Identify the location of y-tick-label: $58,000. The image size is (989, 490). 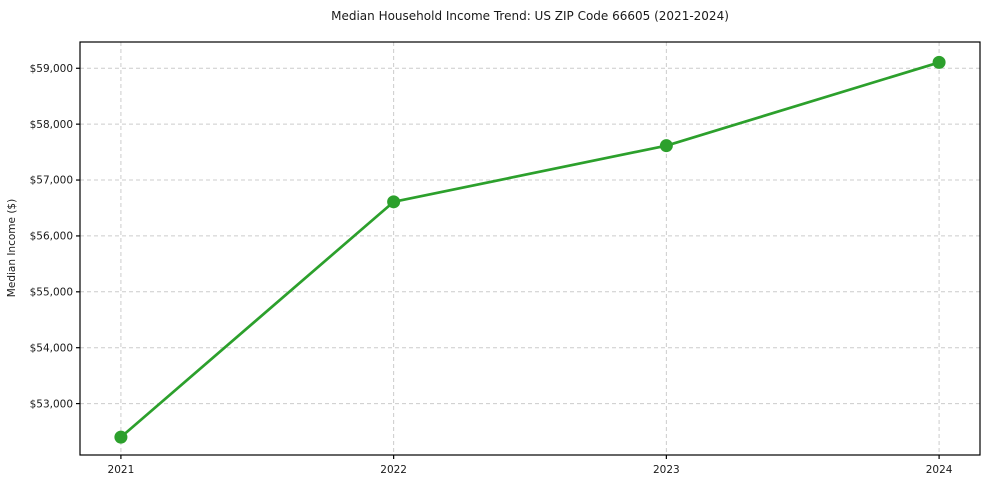
(51, 125).